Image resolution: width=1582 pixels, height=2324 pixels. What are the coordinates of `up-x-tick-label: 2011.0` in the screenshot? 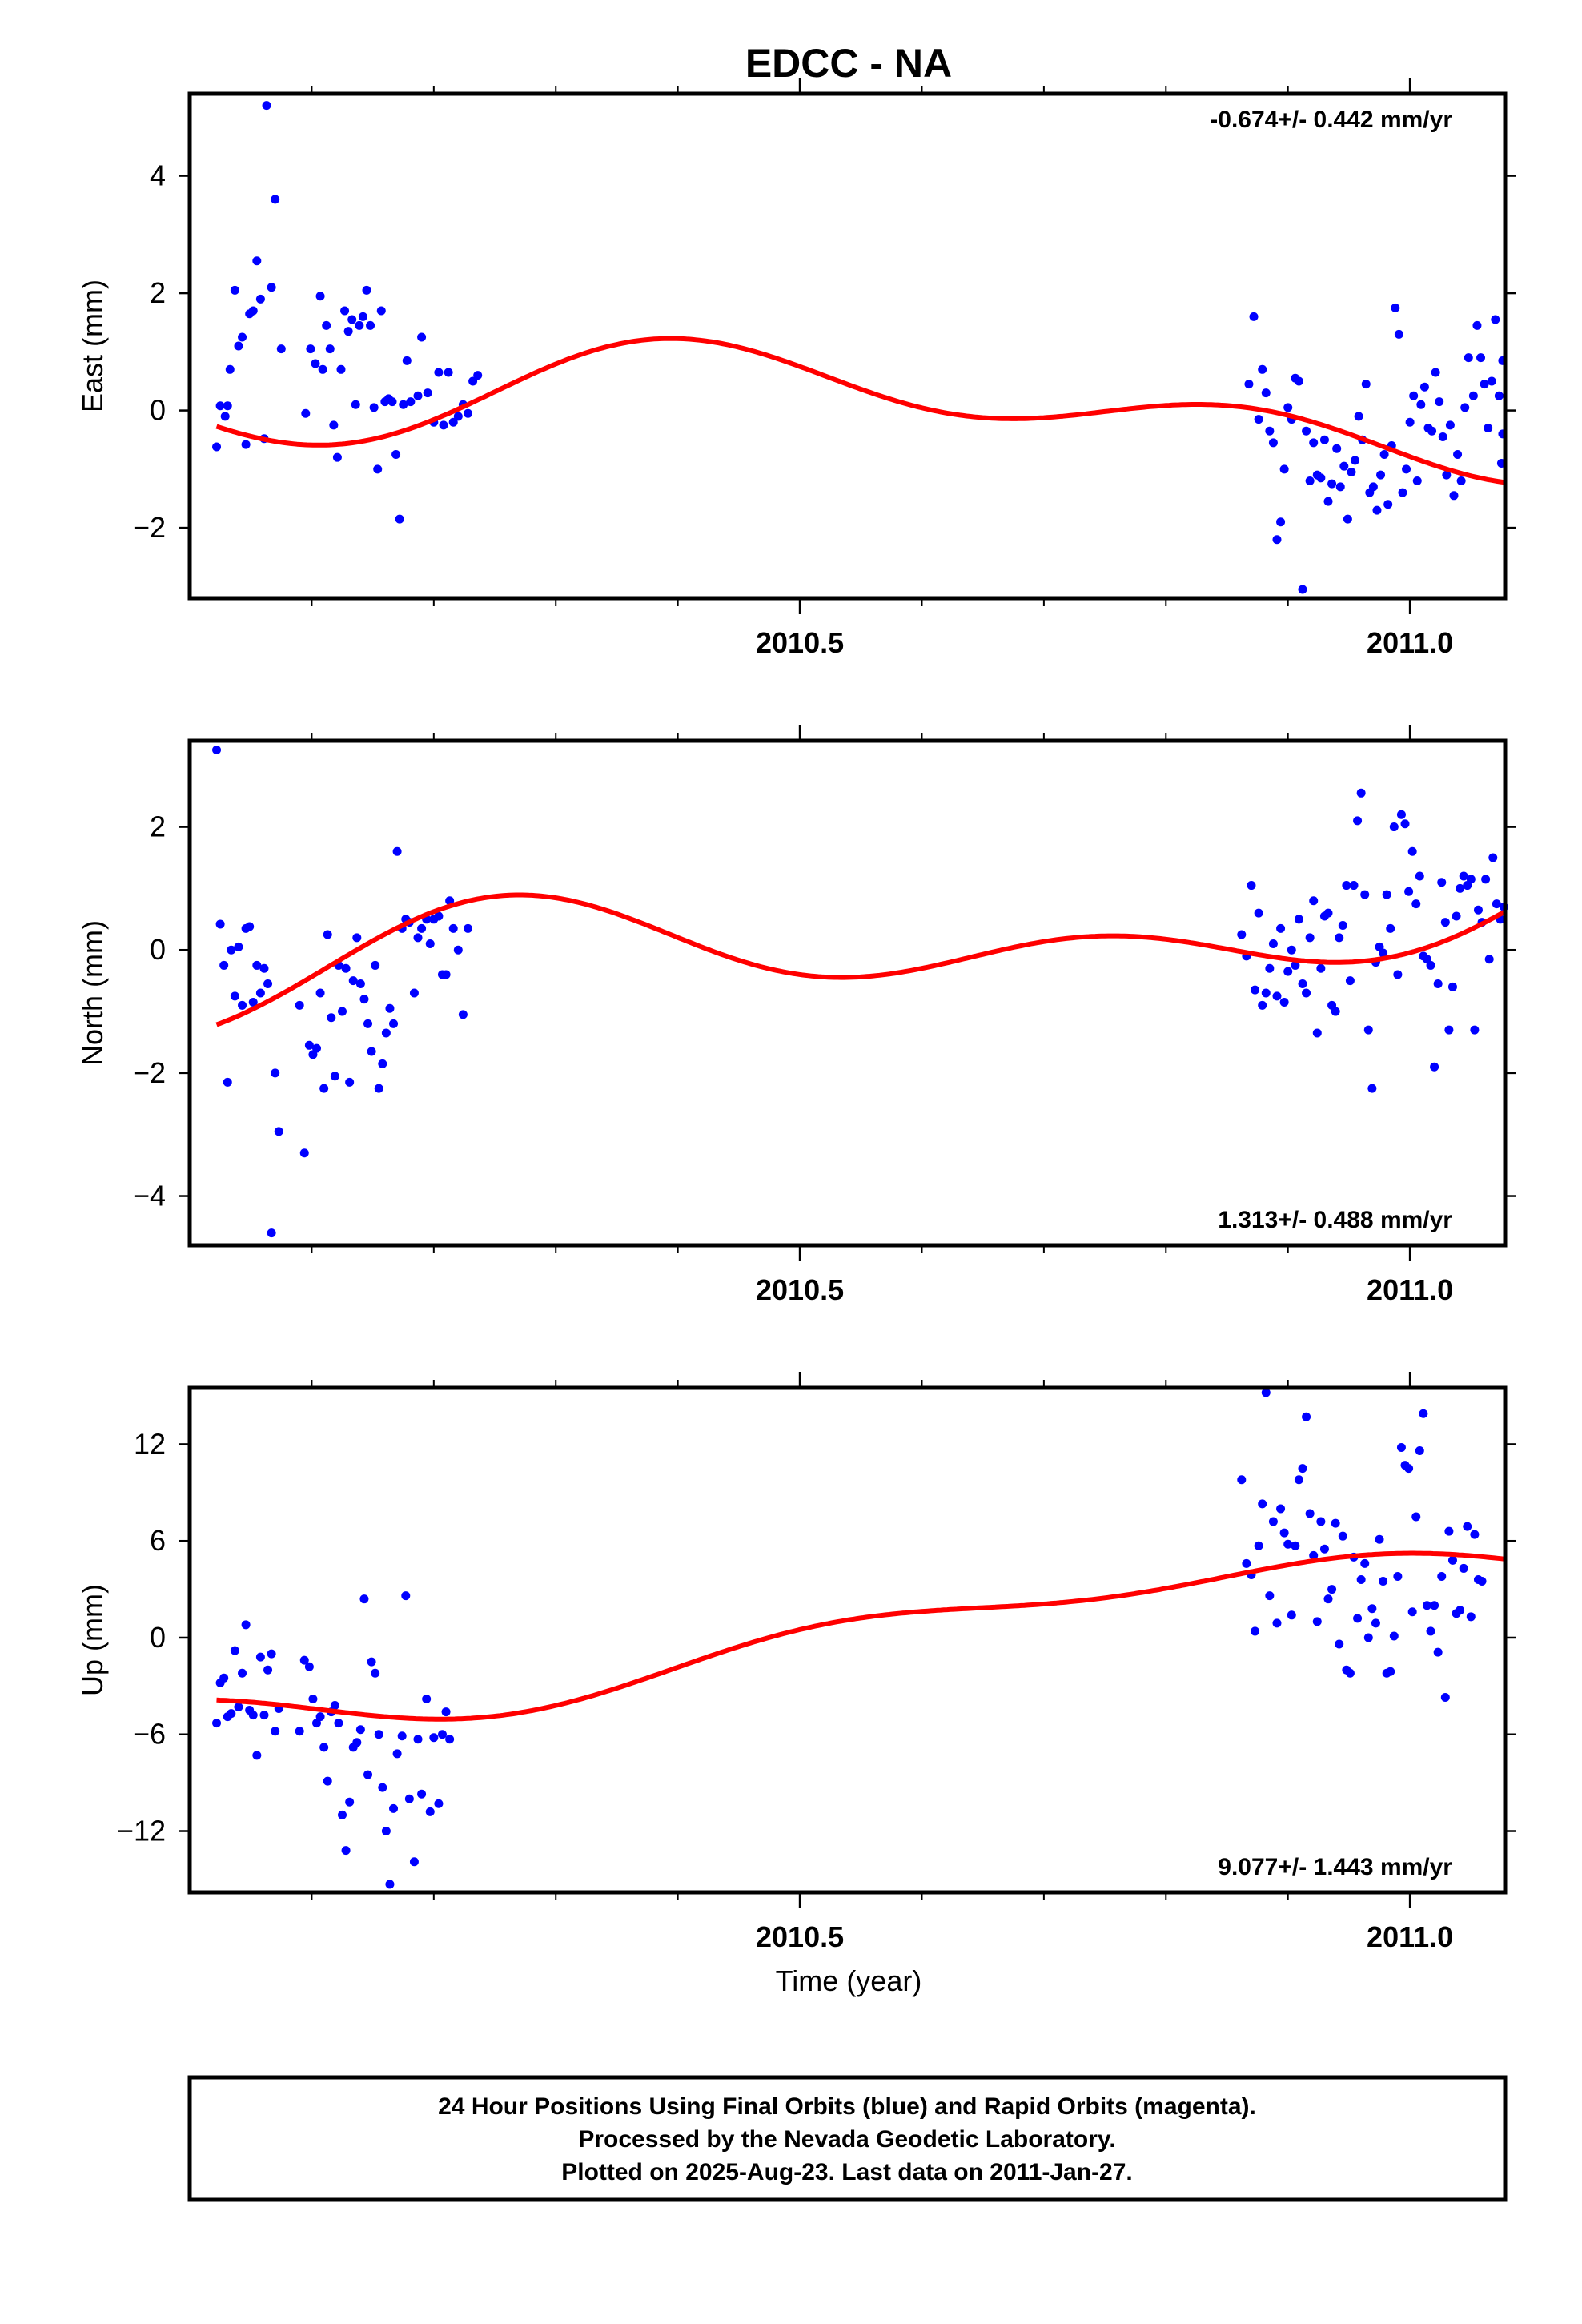 It's located at (1410, 1936).